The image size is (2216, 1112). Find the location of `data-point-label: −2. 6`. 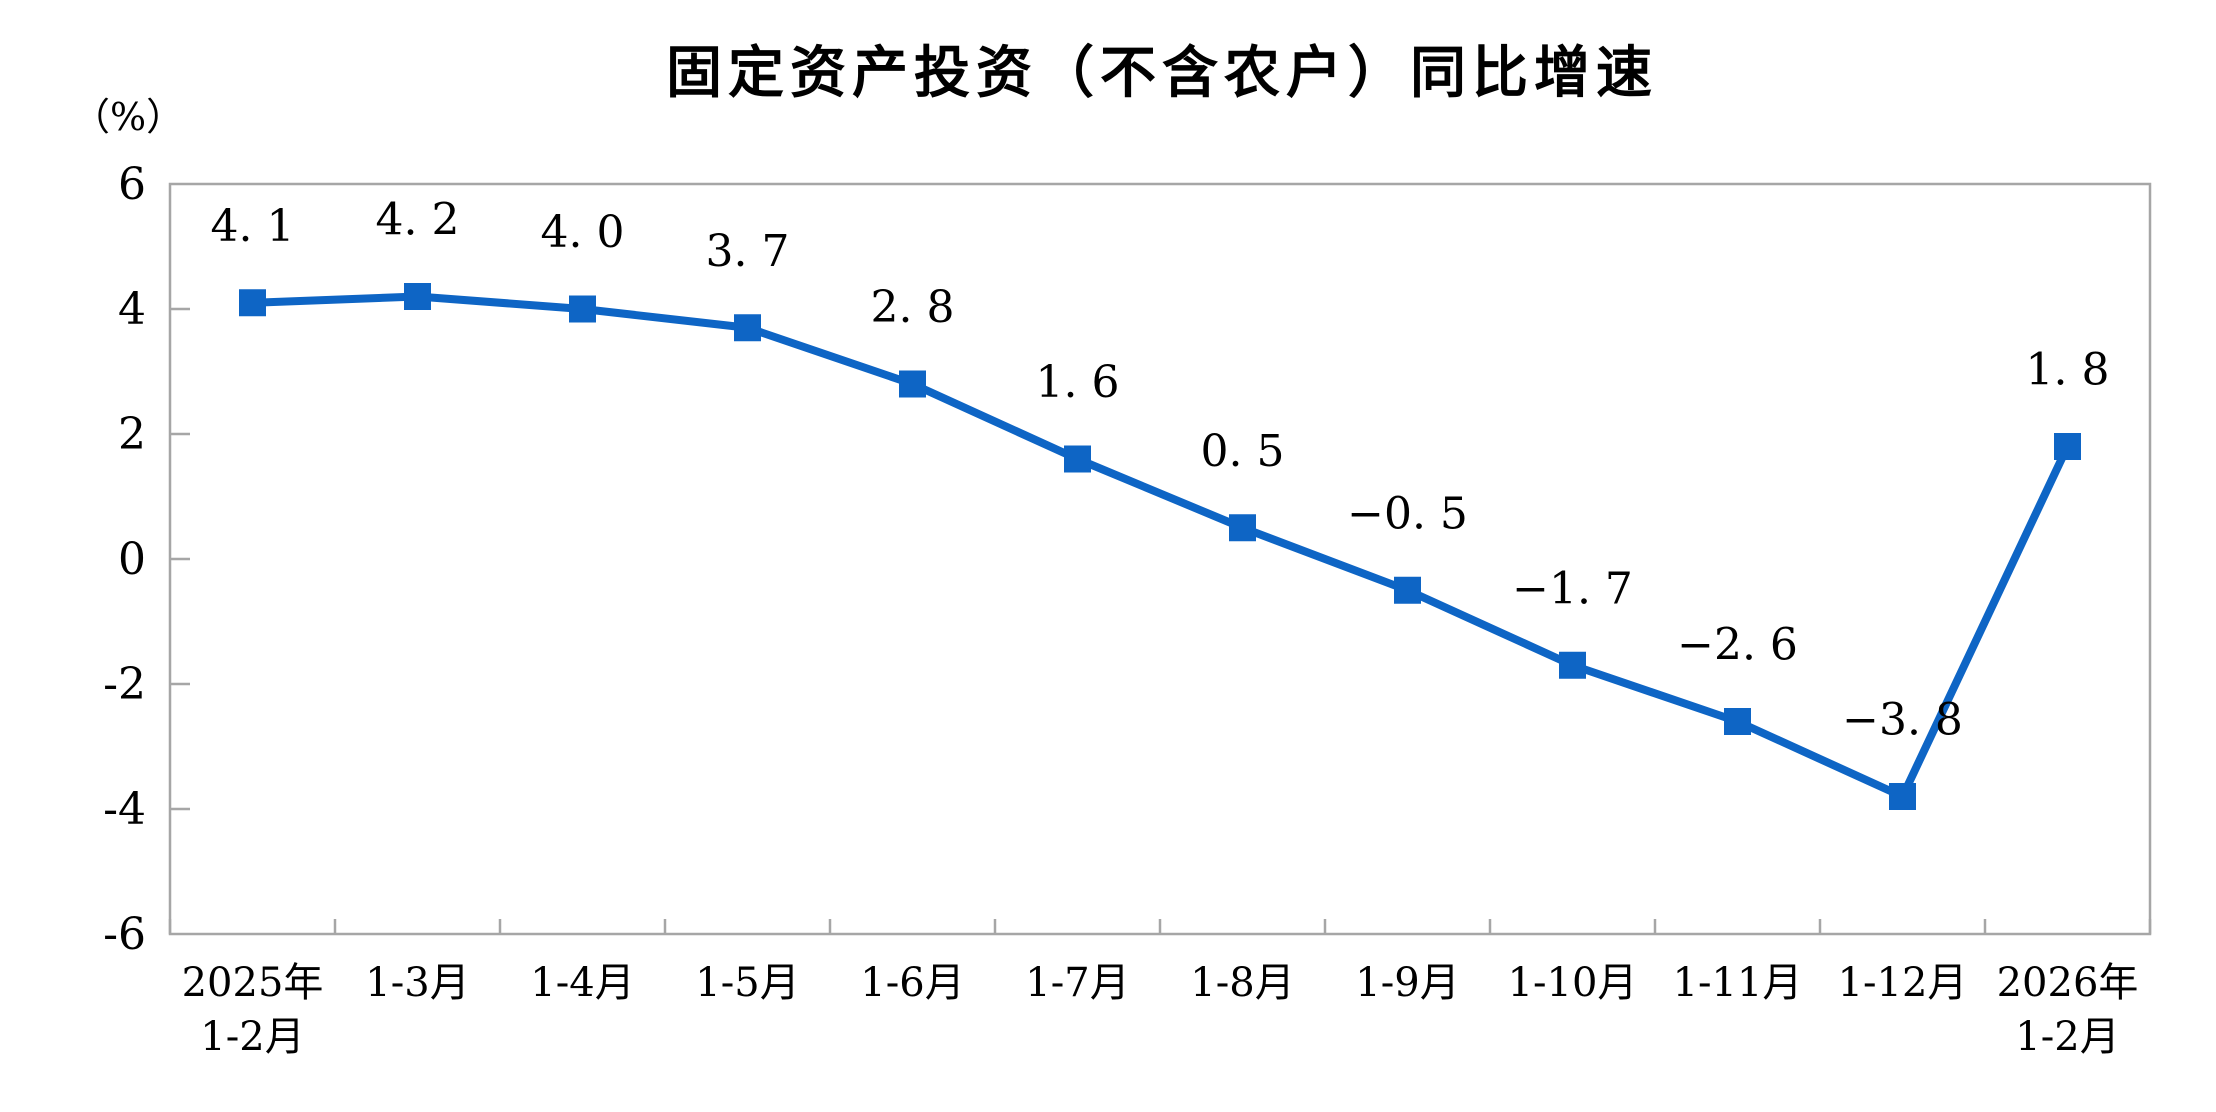

data-point-label: −2. 6 is located at coordinates (1737, 645).